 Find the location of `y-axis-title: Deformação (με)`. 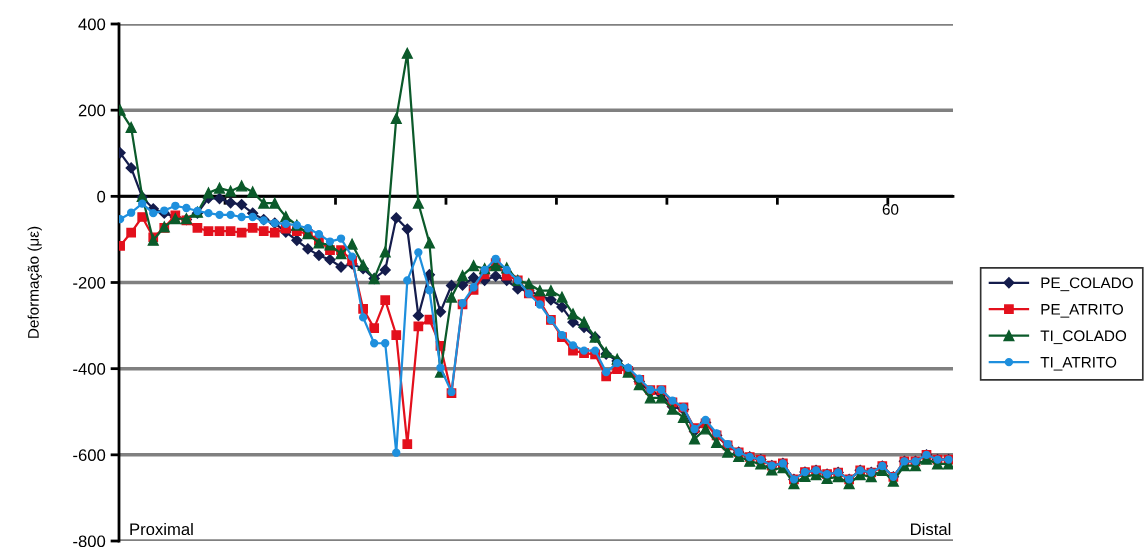

y-axis-title: Deformação (με) is located at coordinates (34, 282).